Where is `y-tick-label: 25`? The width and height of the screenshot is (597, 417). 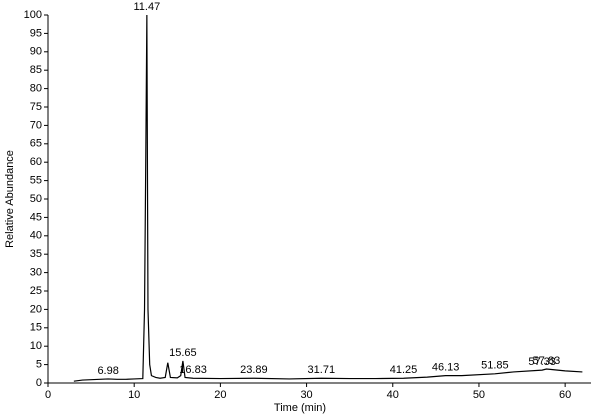 y-tick-label: 25 is located at coordinates (36, 291).